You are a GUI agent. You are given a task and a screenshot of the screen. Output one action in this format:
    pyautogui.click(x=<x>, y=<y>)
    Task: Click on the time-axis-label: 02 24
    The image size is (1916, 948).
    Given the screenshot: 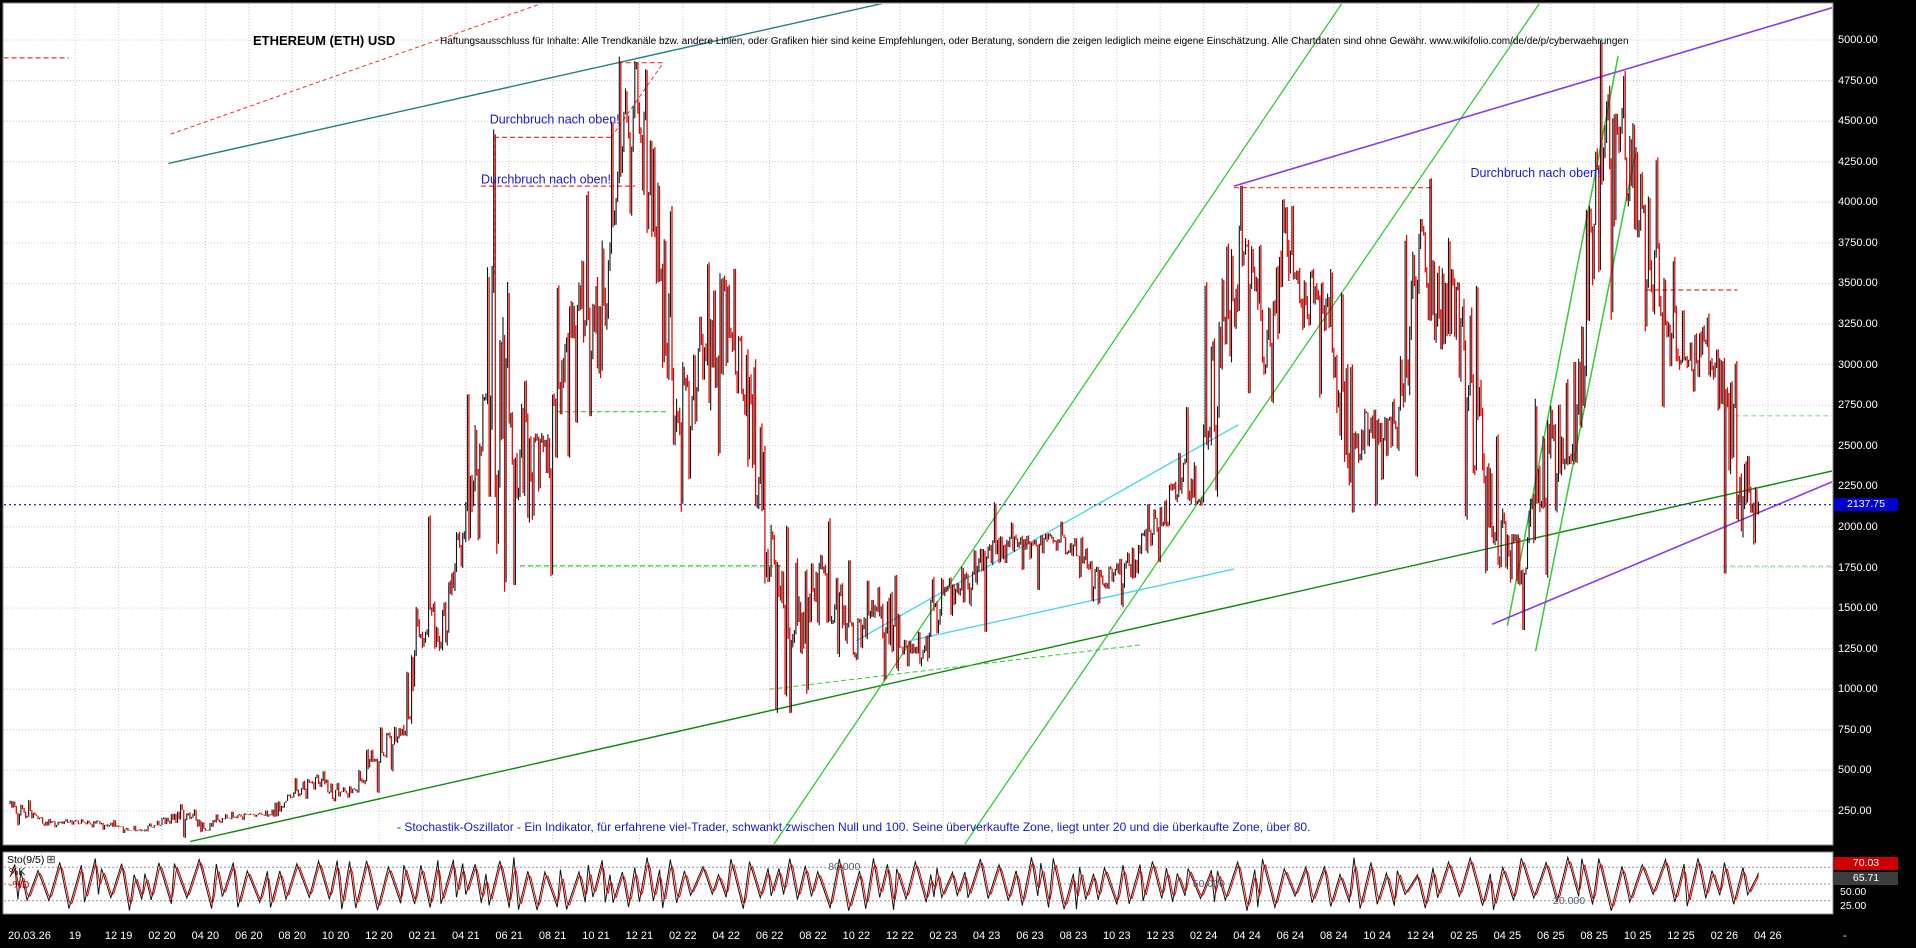 What is the action you would take?
    pyautogui.click(x=1203, y=936)
    